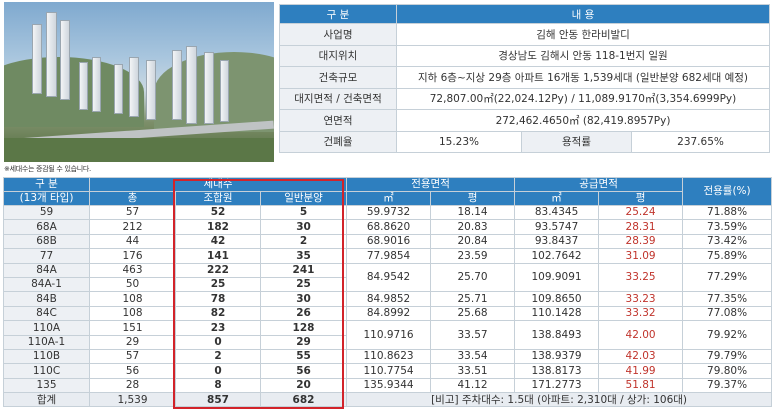  What do you see at coordinates (303, 227) in the screenshot?
I see `general-cell: 30` at bounding box center [303, 227].